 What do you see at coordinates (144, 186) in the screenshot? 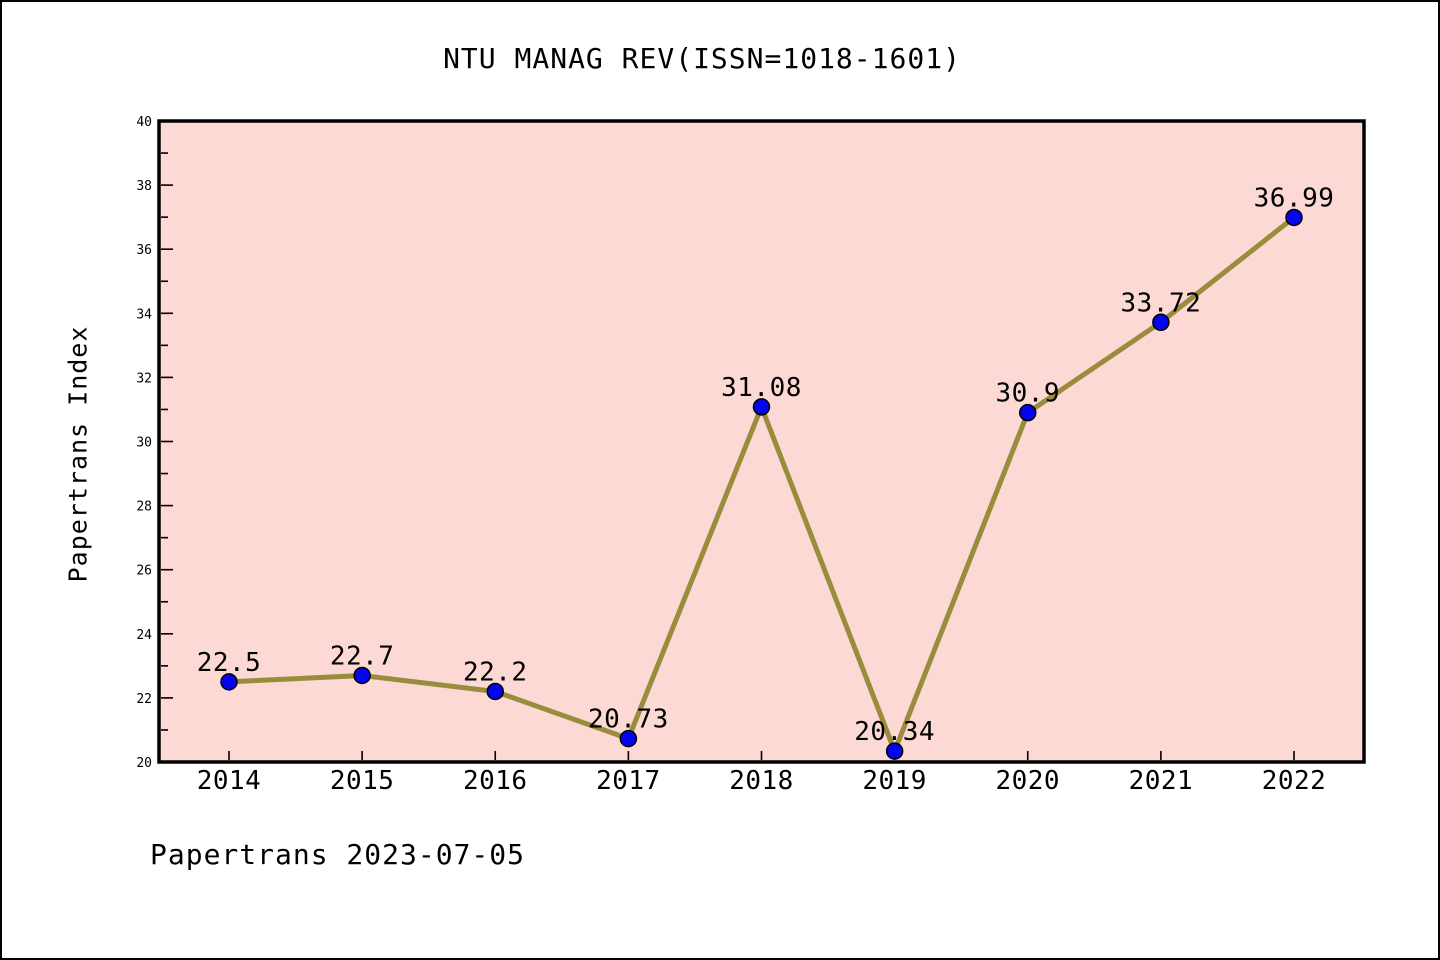
I see `y-tick-label: 38` at bounding box center [144, 186].